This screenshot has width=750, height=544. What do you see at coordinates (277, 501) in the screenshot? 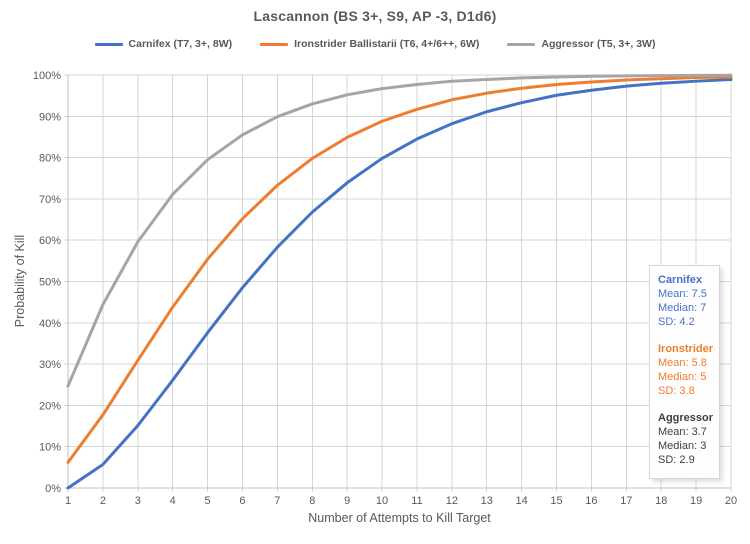
I see `x-tick-label: 7` at bounding box center [277, 501].